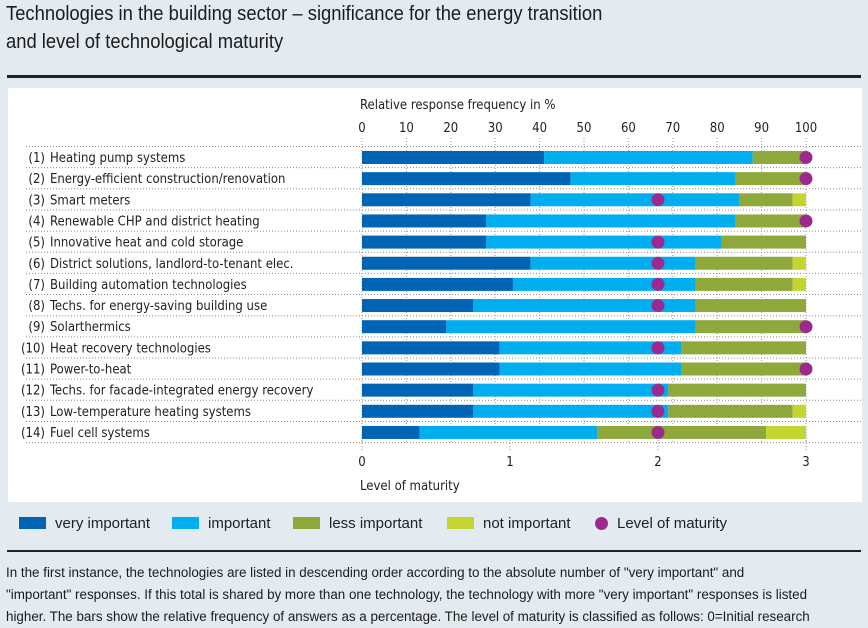 This screenshot has width=868, height=628. What do you see at coordinates (584, 128) in the screenshot?
I see `x-top-tick-label: 50` at bounding box center [584, 128].